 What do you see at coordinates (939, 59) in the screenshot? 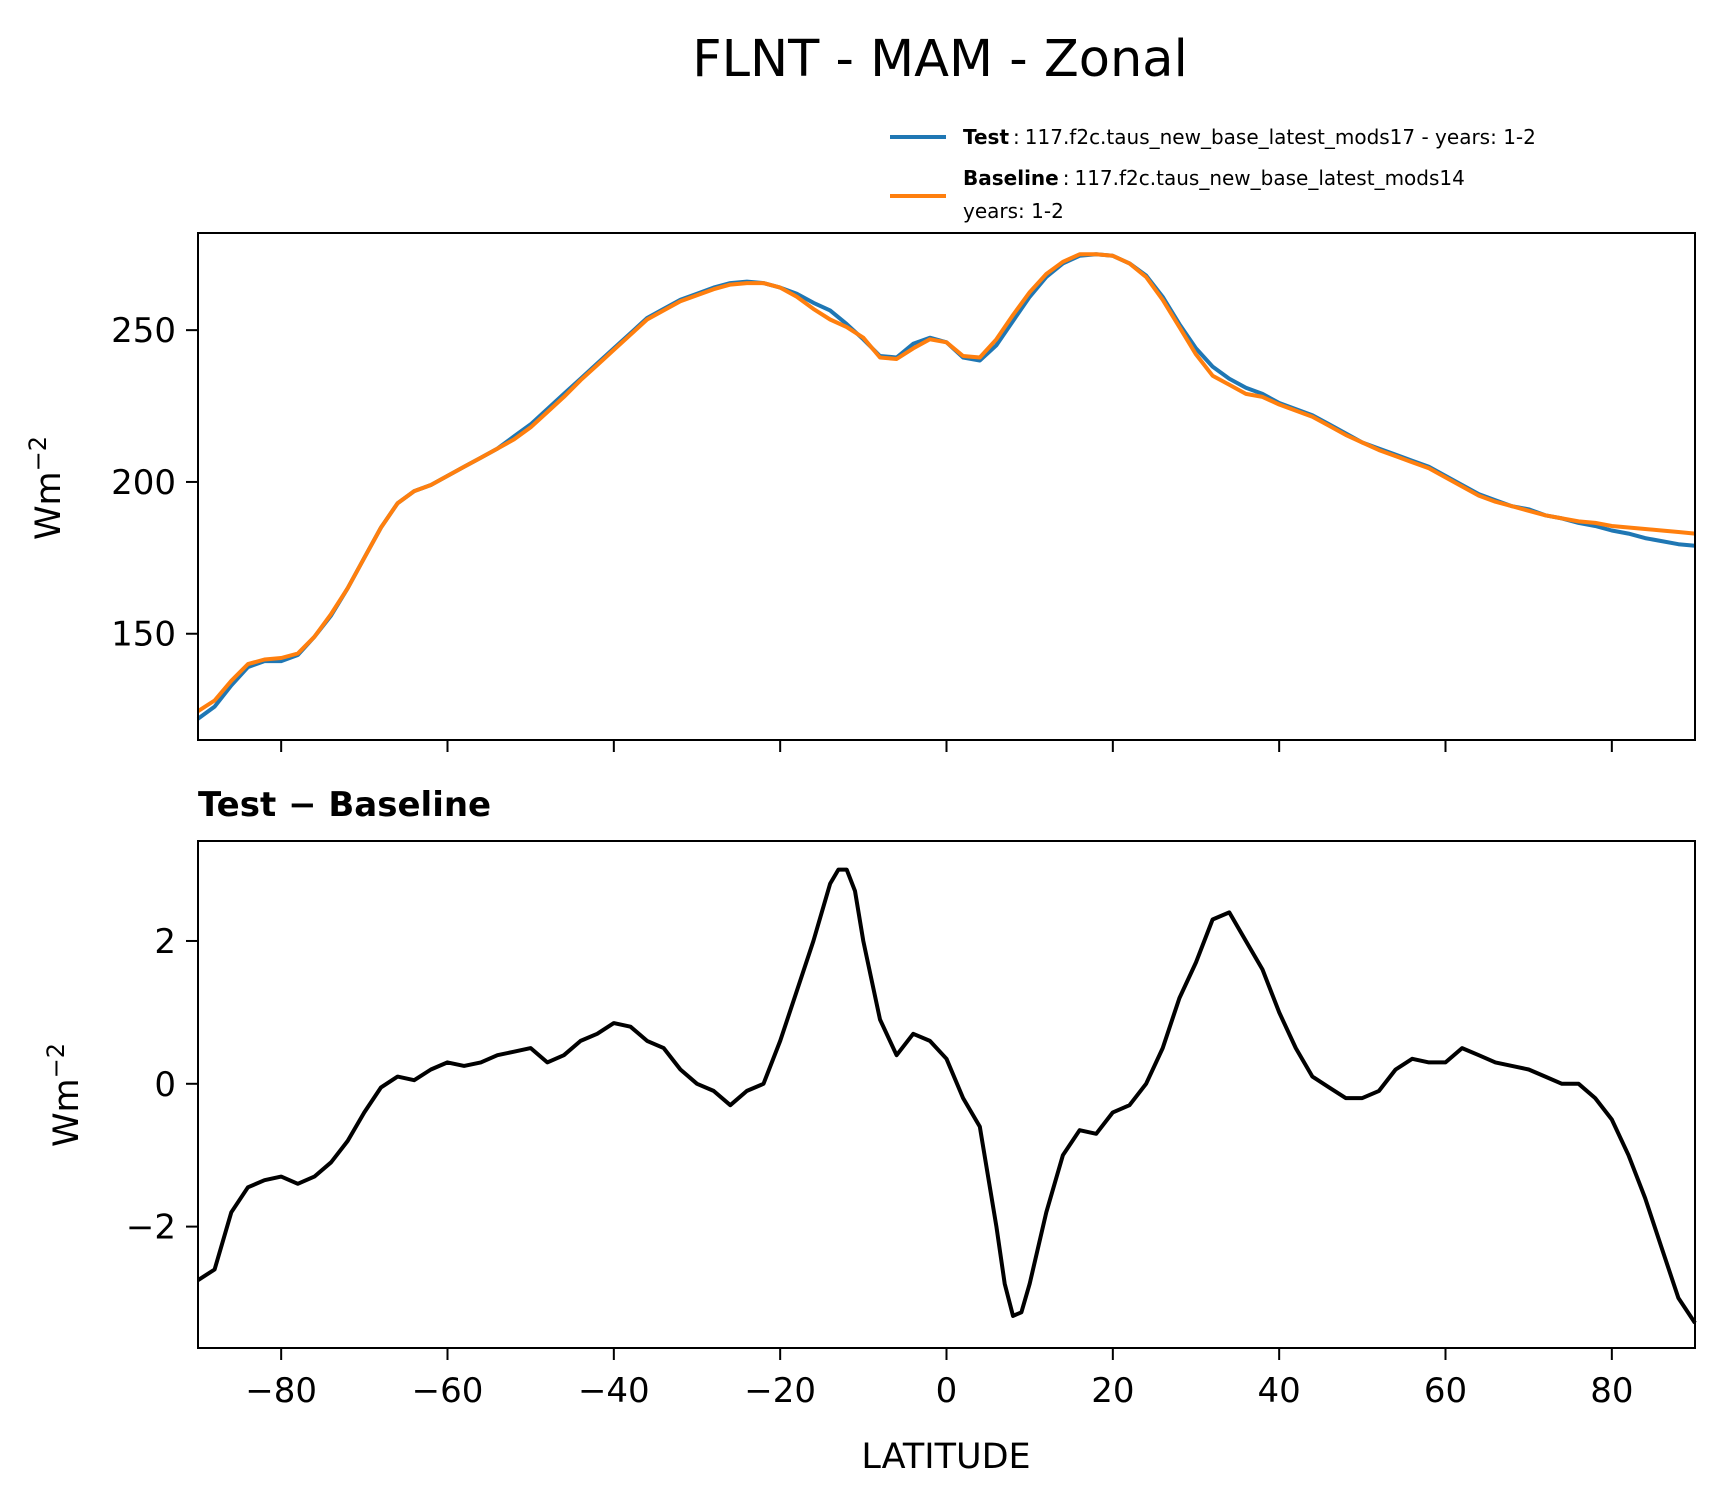
I see `figure-title: FLNT - MAM - Zonal` at bounding box center [939, 59].